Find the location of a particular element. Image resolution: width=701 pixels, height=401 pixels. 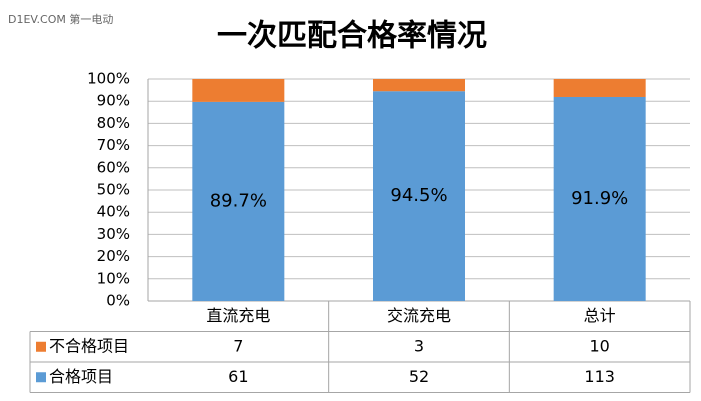

y-tick-label: 80% is located at coordinates (113, 123).